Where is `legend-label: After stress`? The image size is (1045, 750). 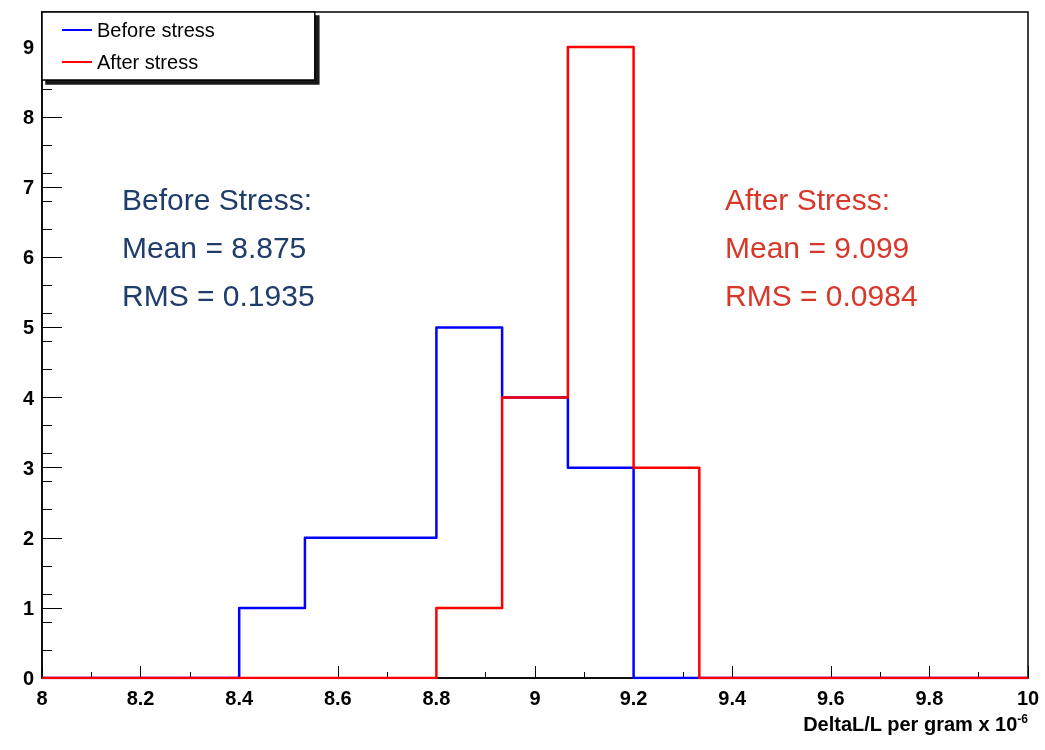
legend-label: After stress is located at coordinates (148, 62).